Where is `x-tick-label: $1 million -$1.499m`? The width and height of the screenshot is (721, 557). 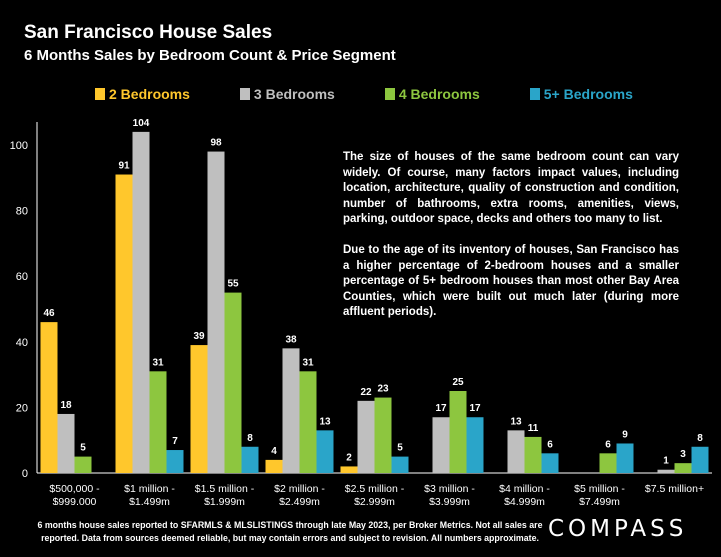
x-tick-label: $1 million -$1.499m is located at coordinates (149, 494).